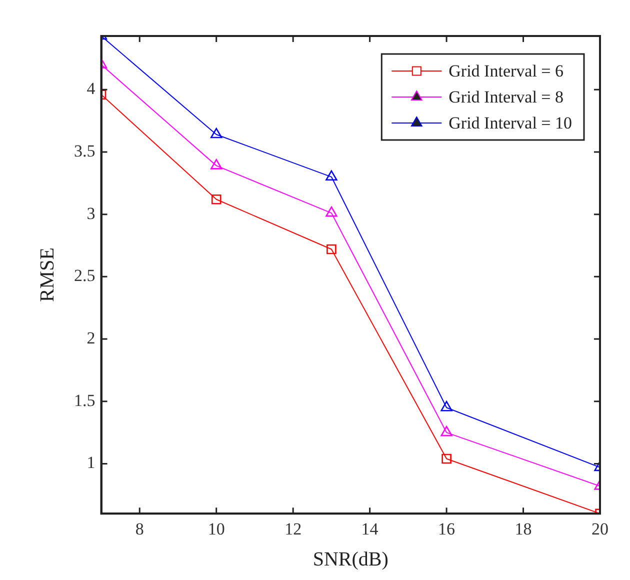 The width and height of the screenshot is (630, 580). What do you see at coordinates (85, 400) in the screenshot?
I see `y-tick-label: 1.5` at bounding box center [85, 400].